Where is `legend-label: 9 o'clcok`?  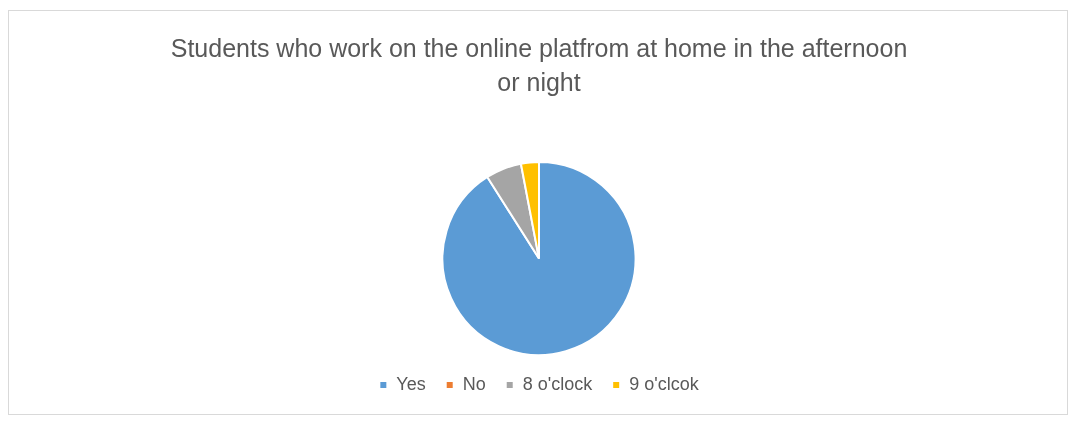
legend-label: 9 o'clcok is located at coordinates (664, 383).